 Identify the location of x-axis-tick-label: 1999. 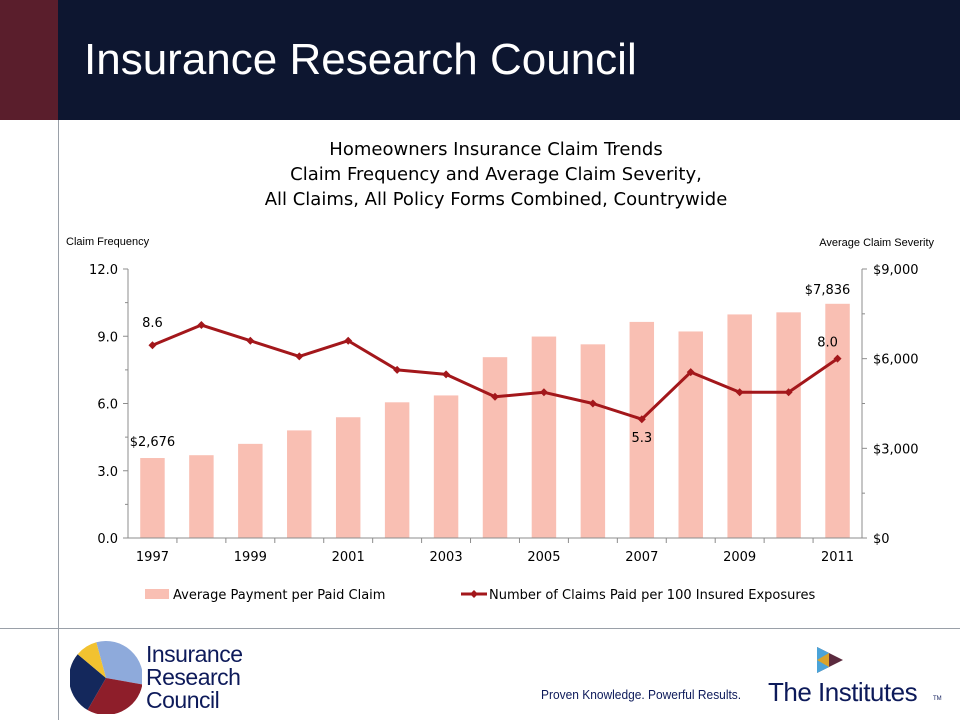
(250, 557).